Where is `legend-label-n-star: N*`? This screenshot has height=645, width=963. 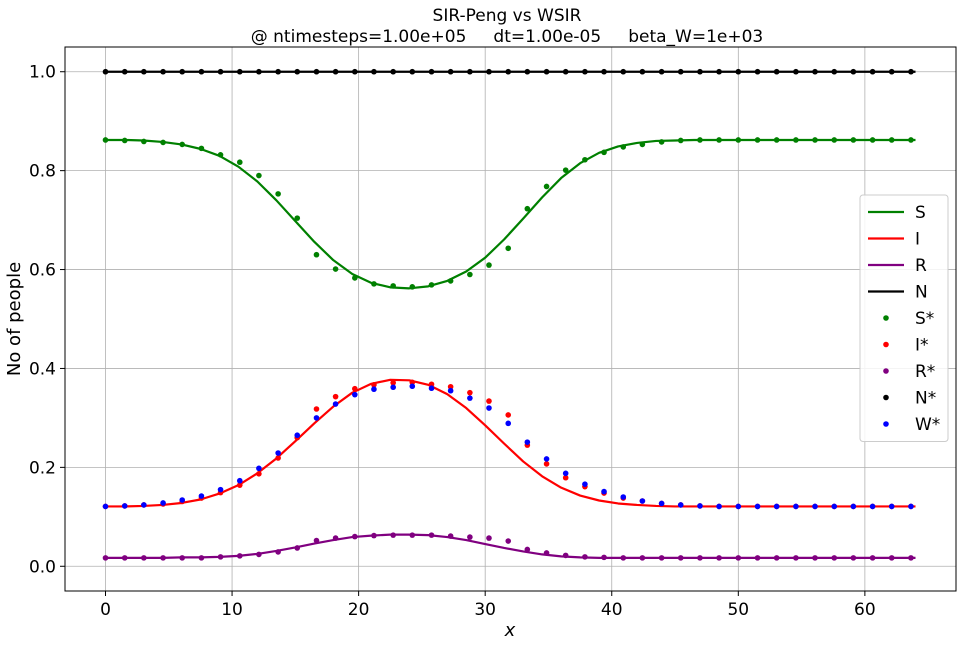 legend-label-n-star: N* is located at coordinates (925, 399).